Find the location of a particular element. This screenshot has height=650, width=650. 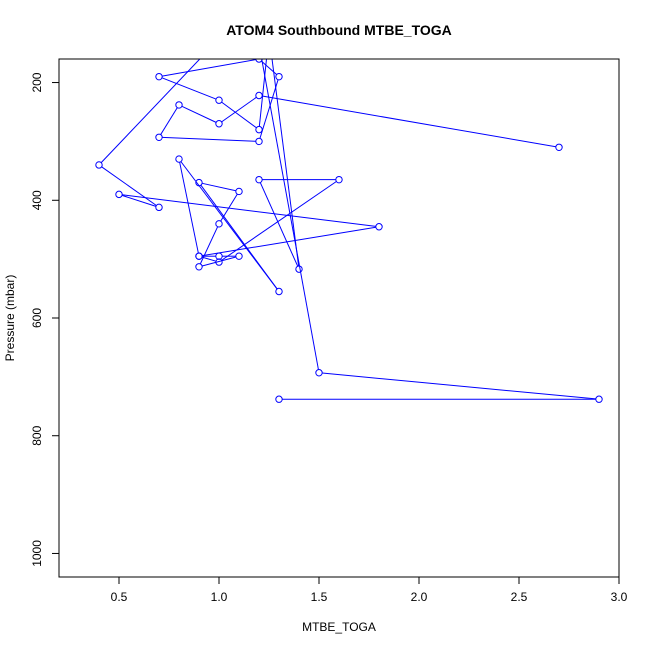

x-tick-label: 2.0 is located at coordinates (419, 597).